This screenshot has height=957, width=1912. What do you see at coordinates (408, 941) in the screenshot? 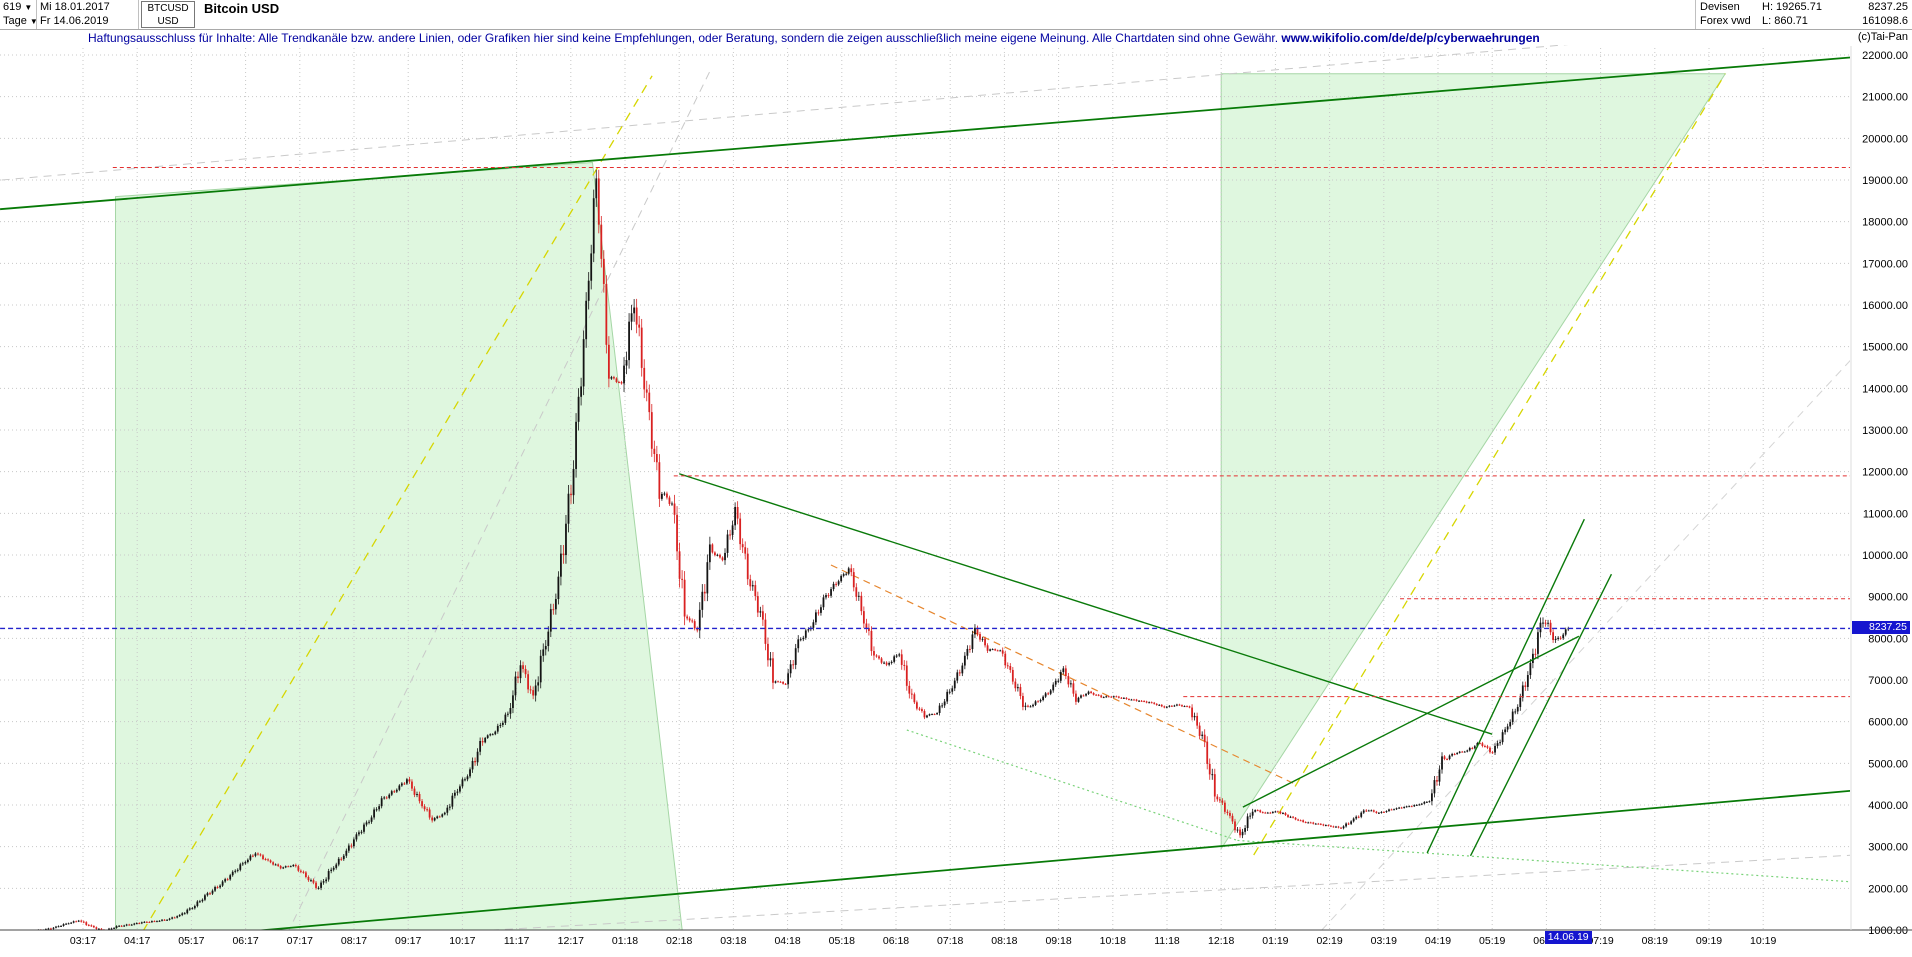
I see `svg-text: 09:17` at bounding box center [408, 941].